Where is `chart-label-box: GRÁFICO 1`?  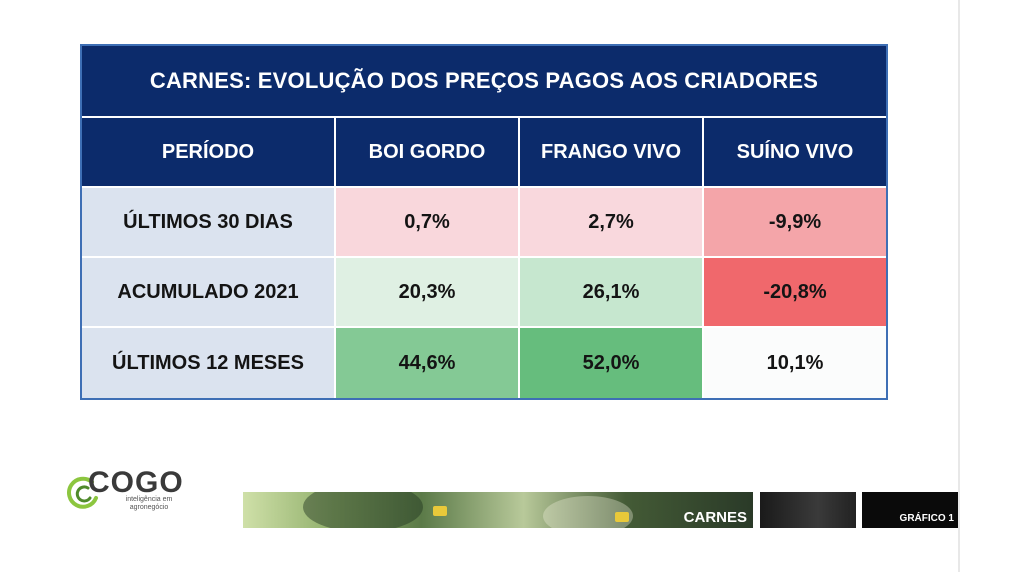 chart-label-box: GRÁFICO 1 is located at coordinates (910, 510).